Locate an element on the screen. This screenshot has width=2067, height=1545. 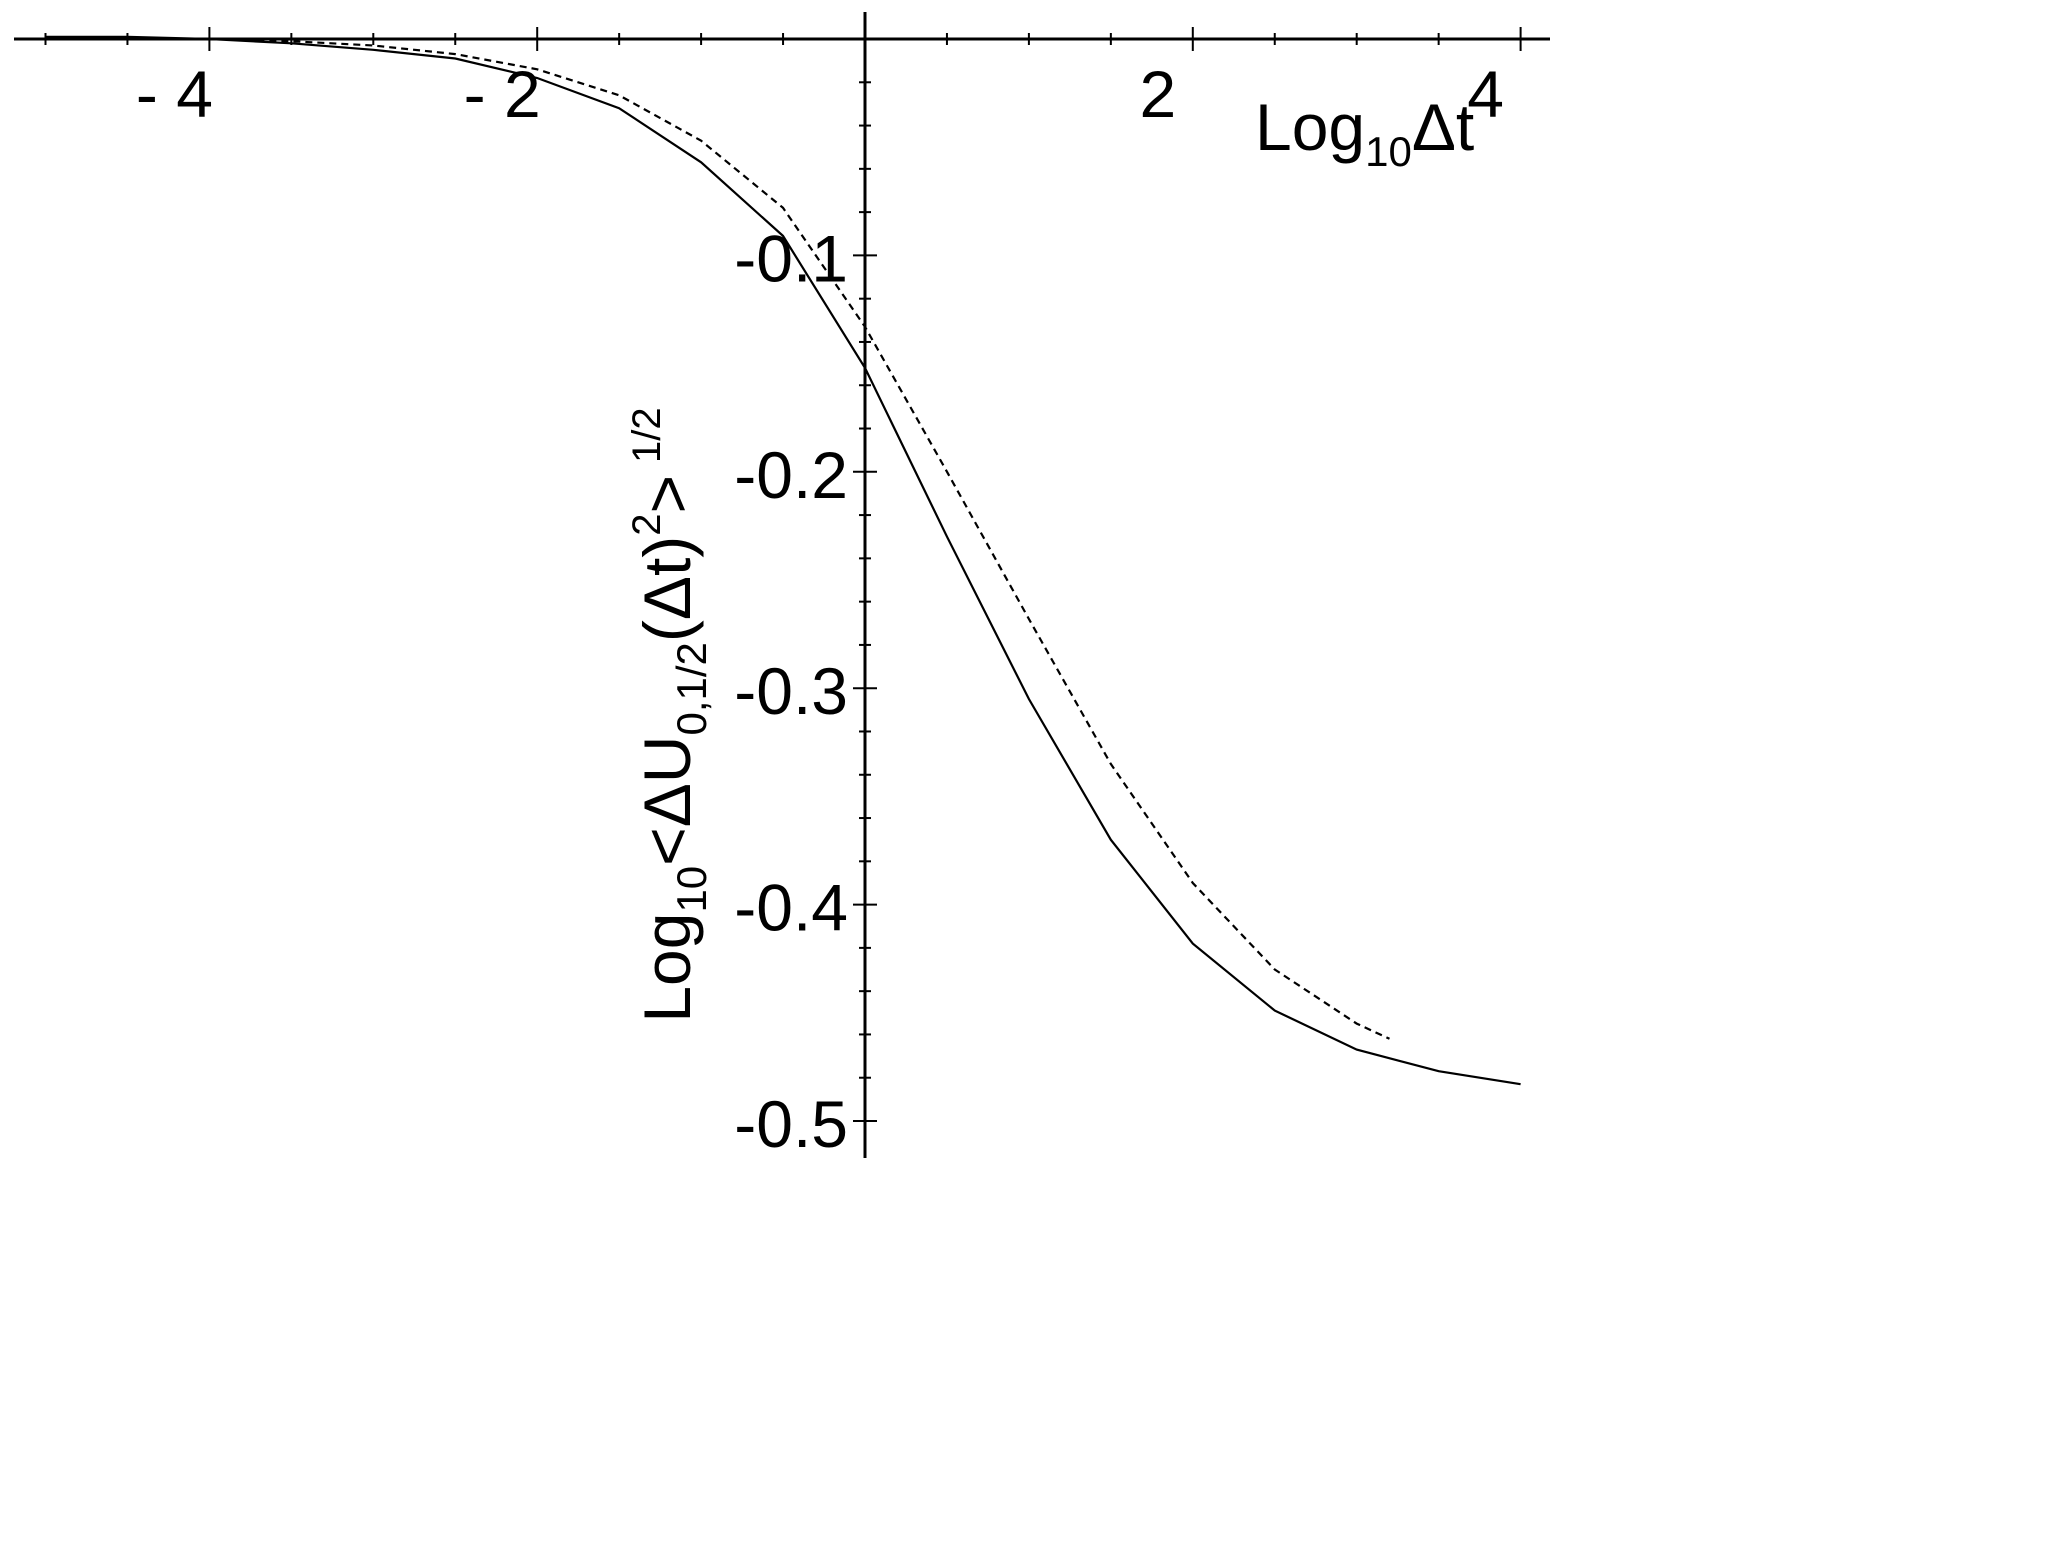
x-axis-ticks: - 4 - 2 2 4 is located at coordinates (829, 79).